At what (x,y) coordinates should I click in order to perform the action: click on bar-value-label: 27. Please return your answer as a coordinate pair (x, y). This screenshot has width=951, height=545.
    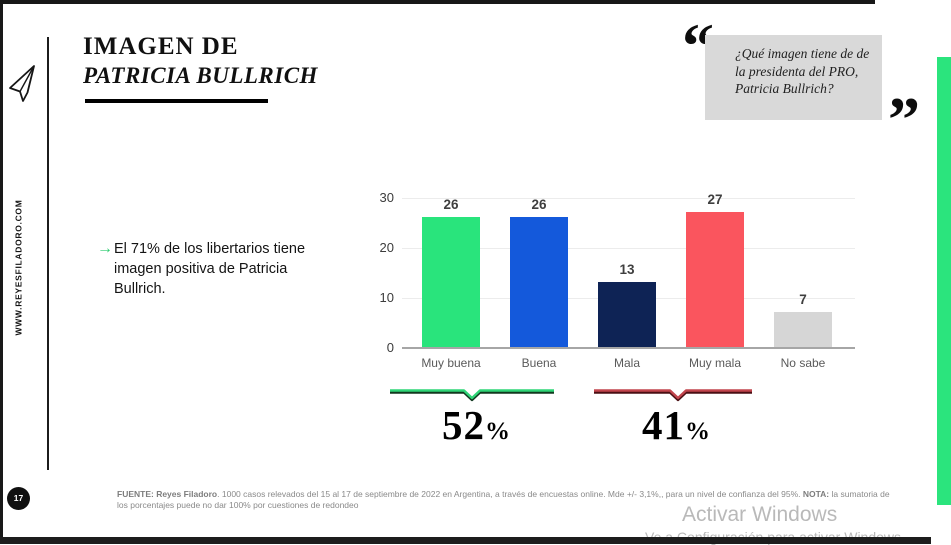
    Looking at the image, I should click on (715, 199).